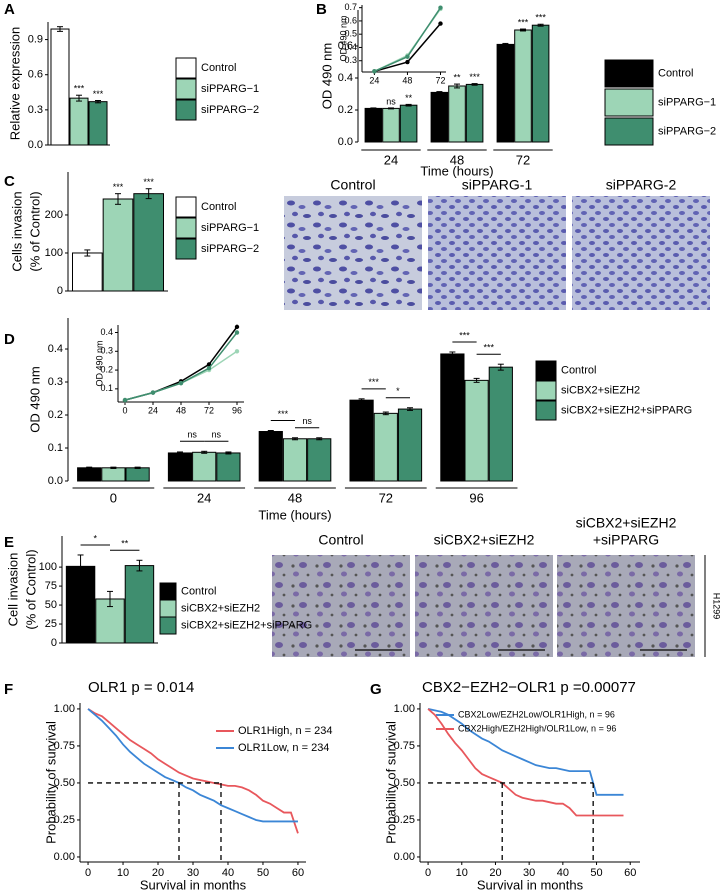  I want to click on legend-label: siPPARG−2, so click(230, 249).